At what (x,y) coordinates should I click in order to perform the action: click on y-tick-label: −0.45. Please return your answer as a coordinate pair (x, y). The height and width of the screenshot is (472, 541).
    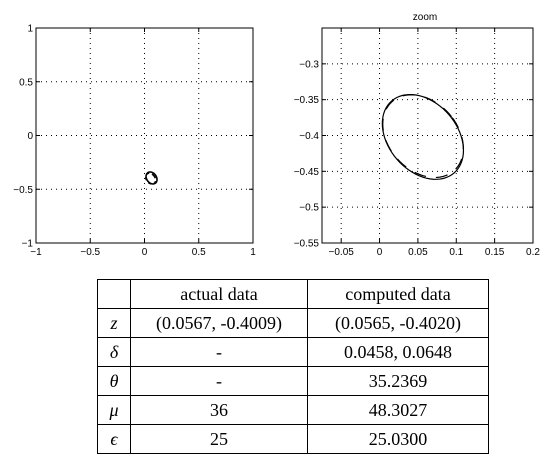
    Looking at the image, I should click on (307, 172).